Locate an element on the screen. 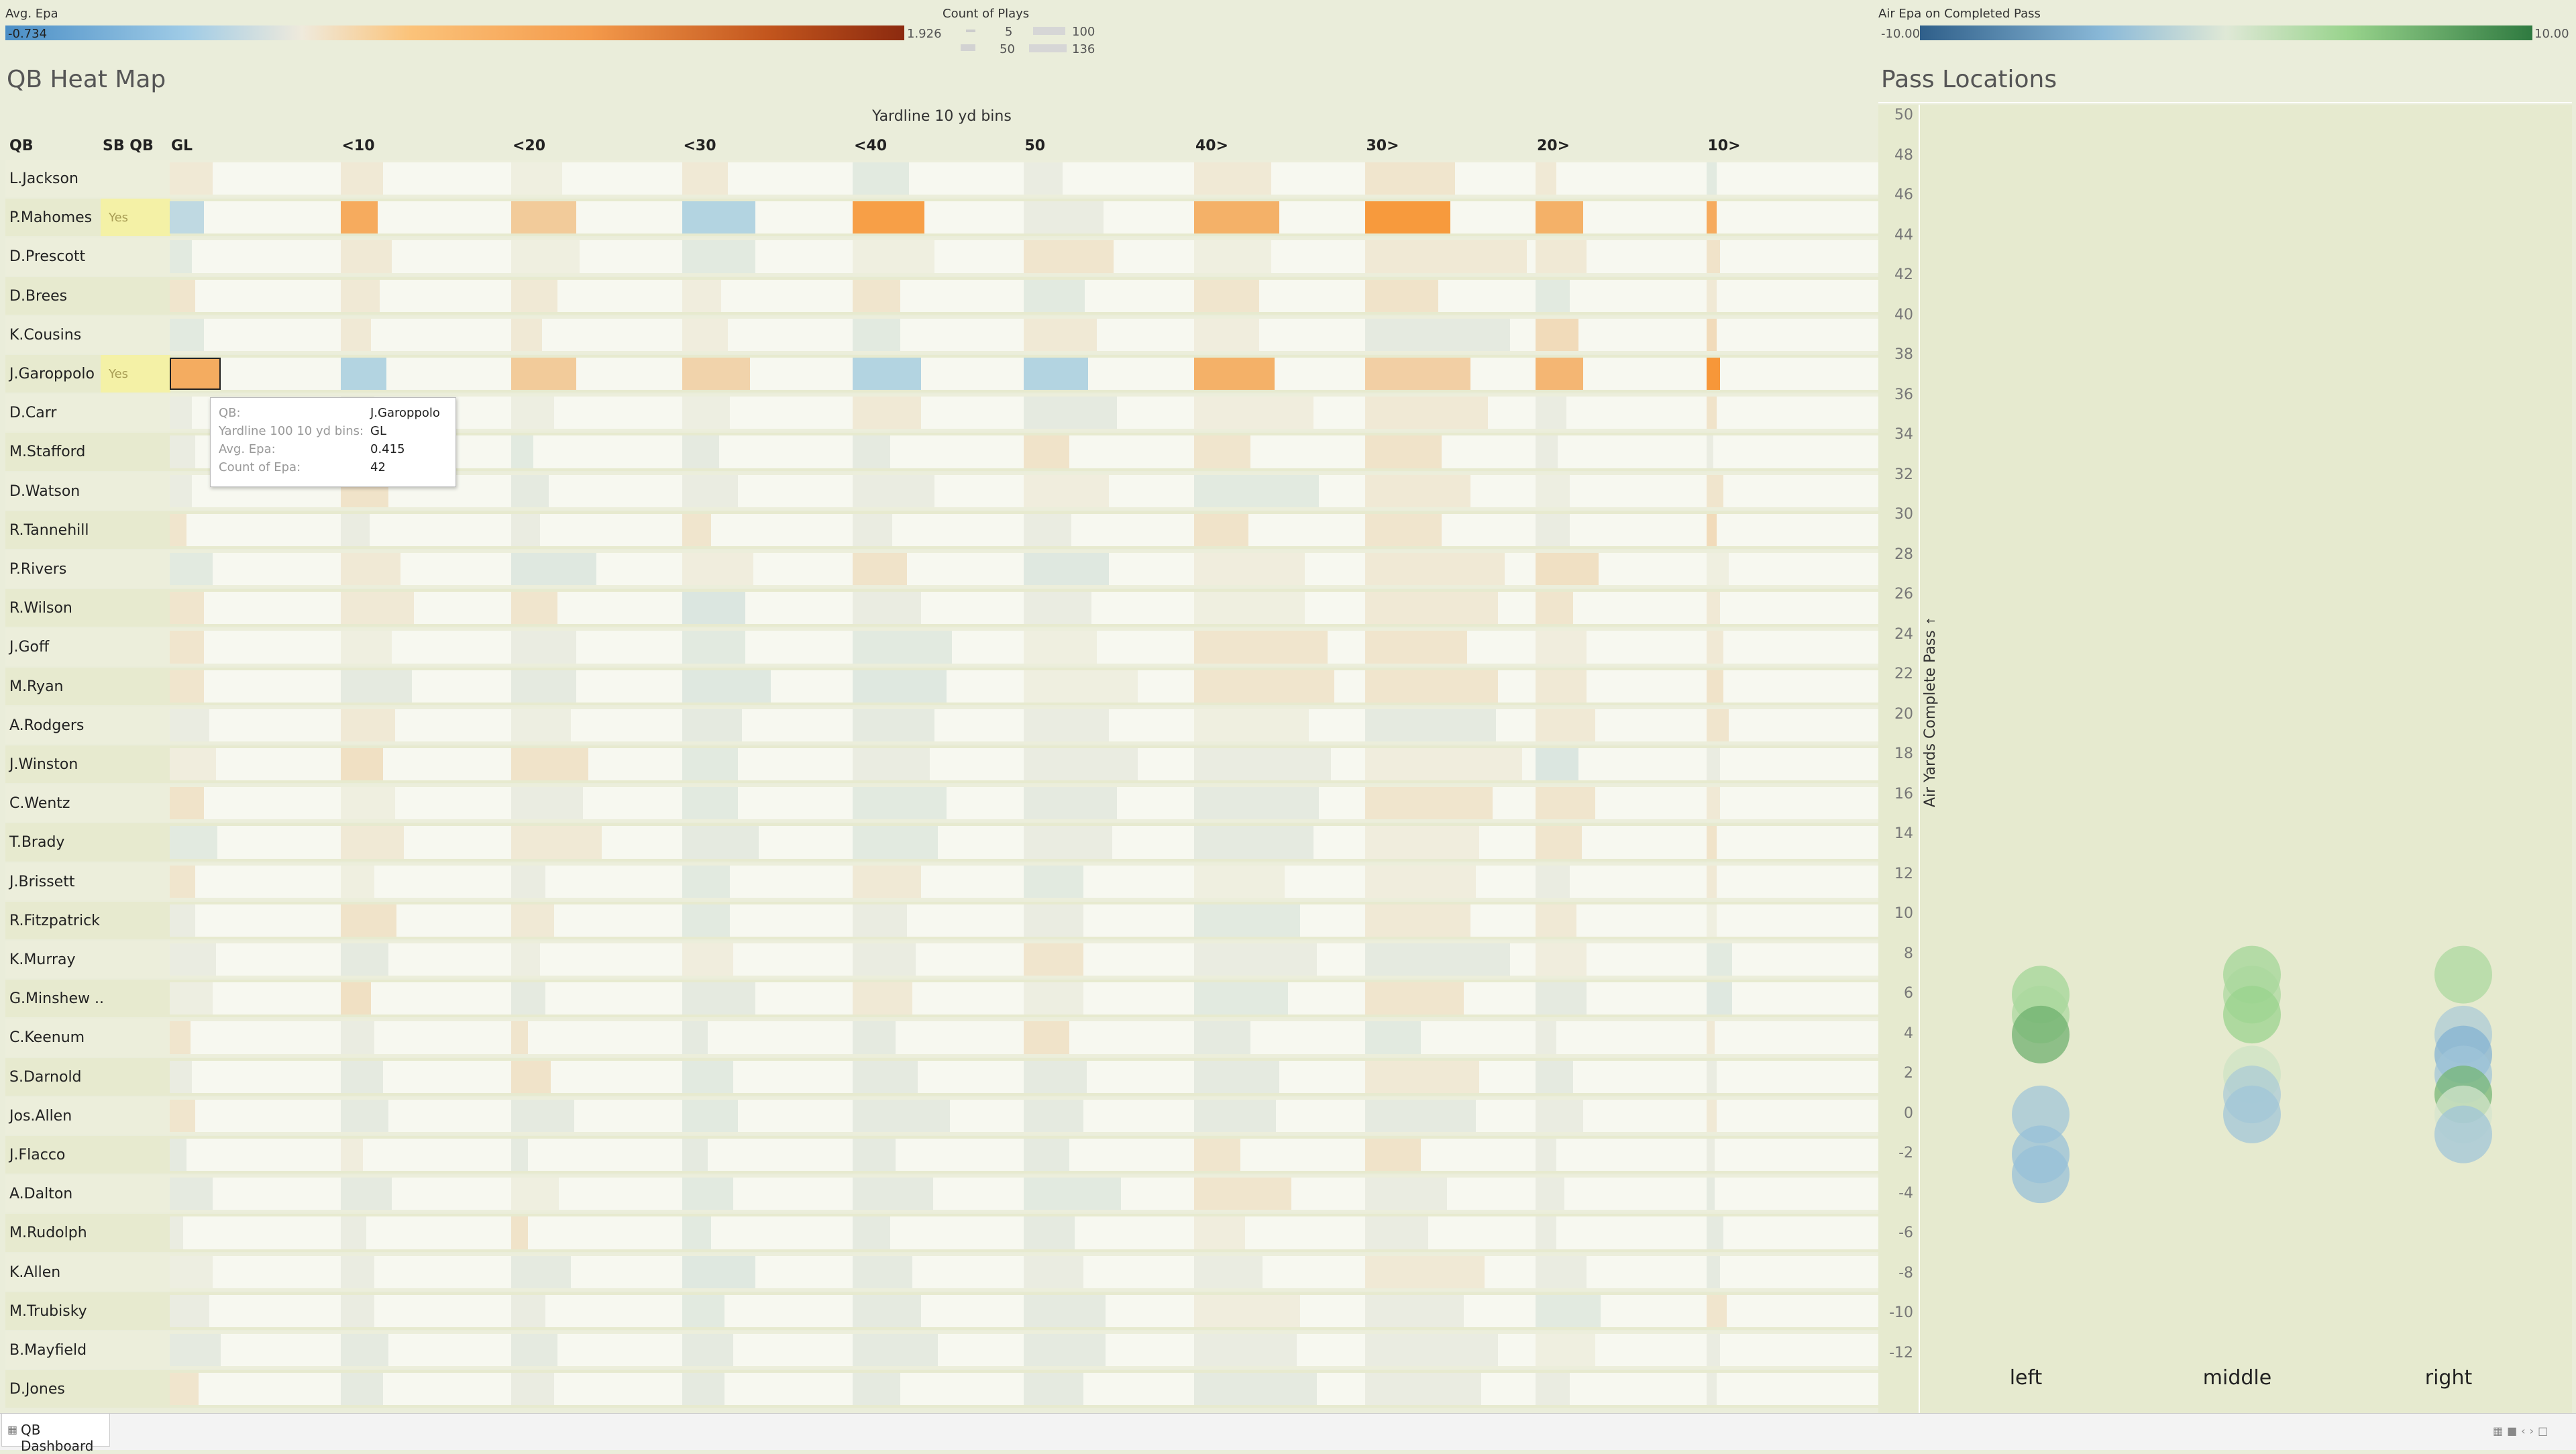 This screenshot has width=2576, height=1454. table-row: A.Rodgers is located at coordinates (941, 725).